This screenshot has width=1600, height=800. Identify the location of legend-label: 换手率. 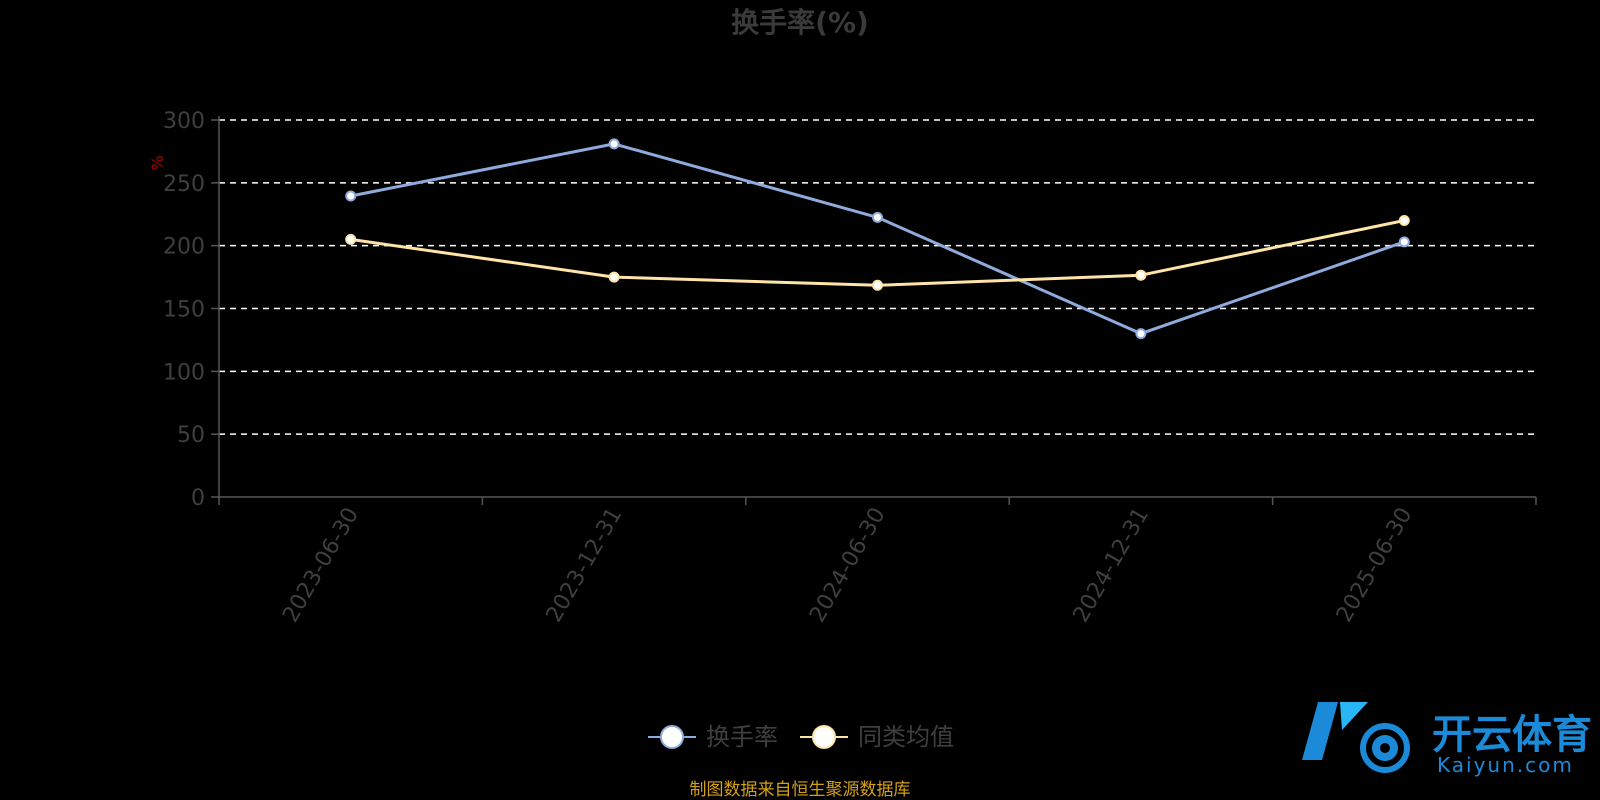
(742, 737).